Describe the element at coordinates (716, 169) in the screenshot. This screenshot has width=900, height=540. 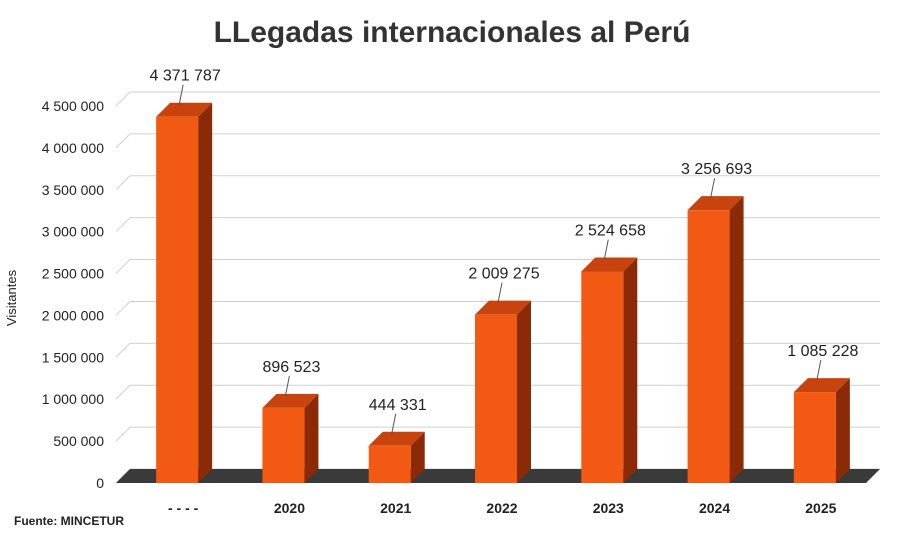
I see `data-label: 3 256 693` at that location.